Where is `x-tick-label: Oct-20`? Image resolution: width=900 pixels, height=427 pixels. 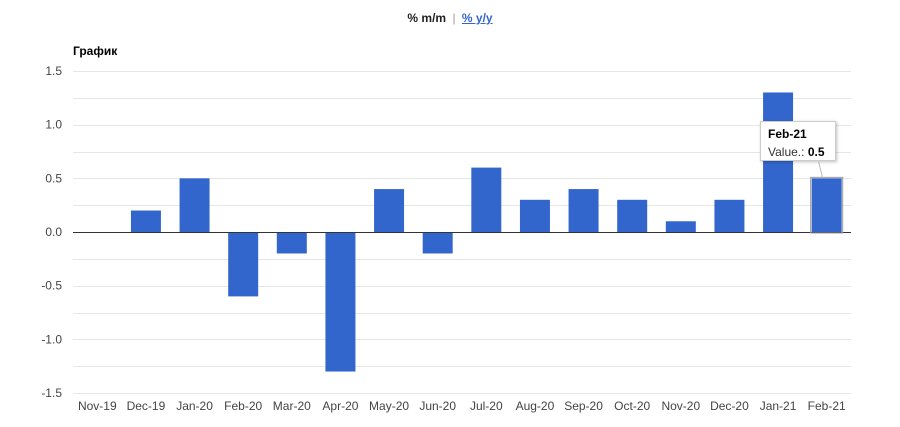
x-tick-label: Oct-20 is located at coordinates (632, 406).